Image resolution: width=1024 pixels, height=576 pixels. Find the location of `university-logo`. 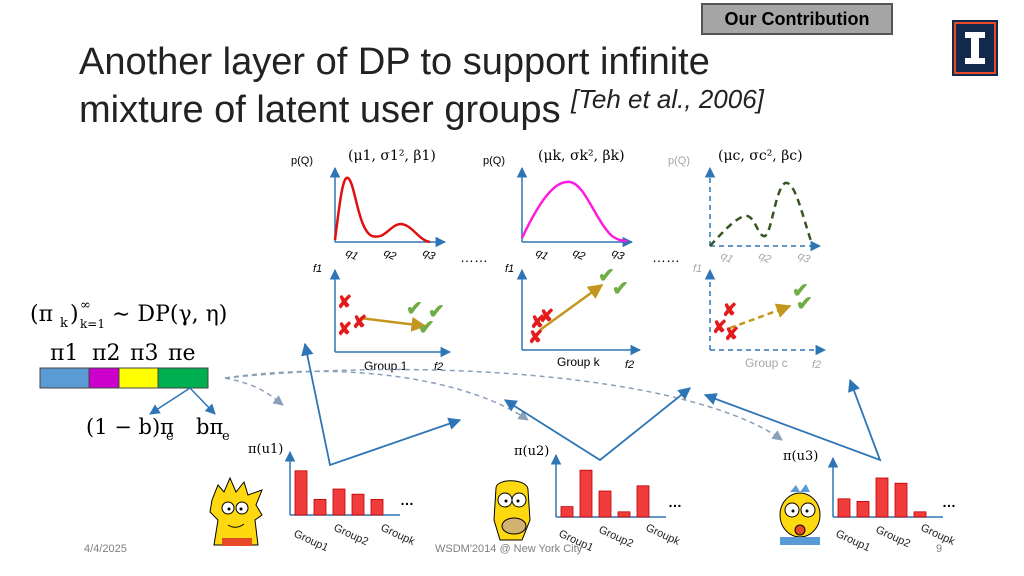

university-logo is located at coordinates (975, 48).